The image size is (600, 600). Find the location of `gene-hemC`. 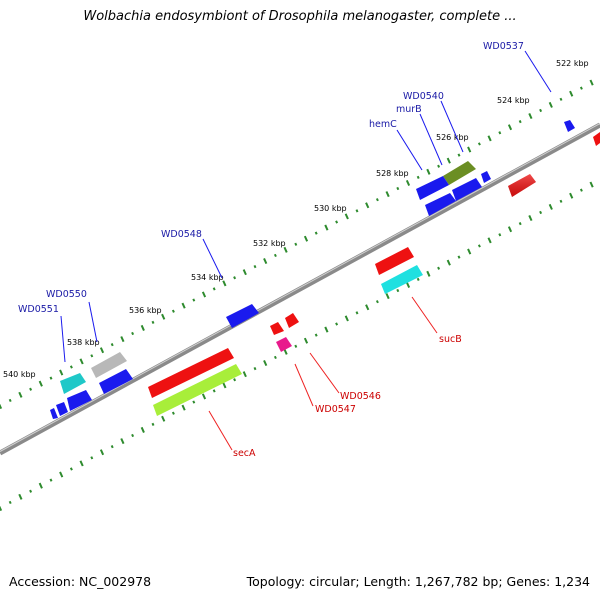

gene-hemC is located at coordinates (440, 204).